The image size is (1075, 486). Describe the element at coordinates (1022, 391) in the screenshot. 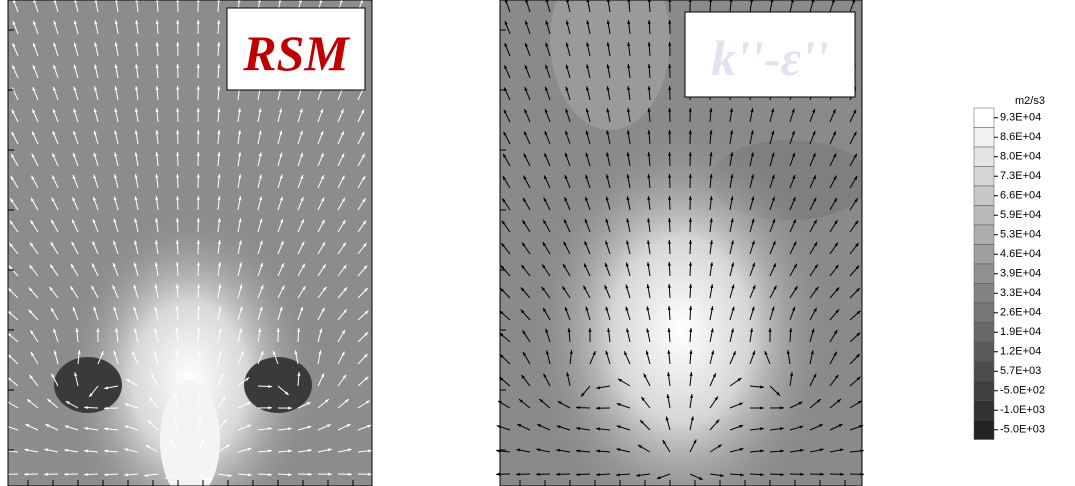

I see `legend-label: -5.0E+02` at that location.